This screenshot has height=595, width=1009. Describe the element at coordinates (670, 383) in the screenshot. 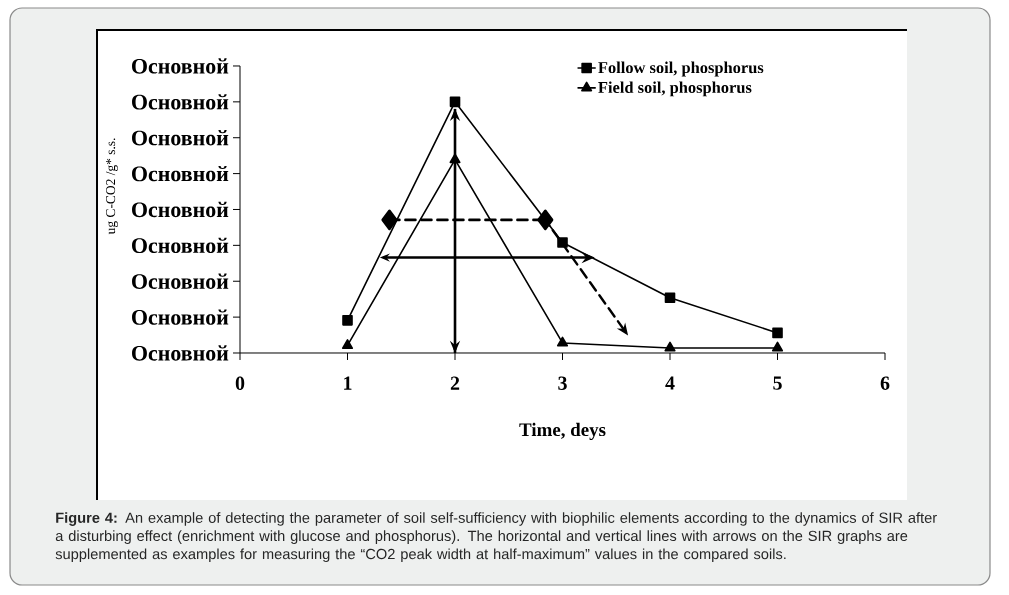

I see `x-tick-label: 4` at that location.